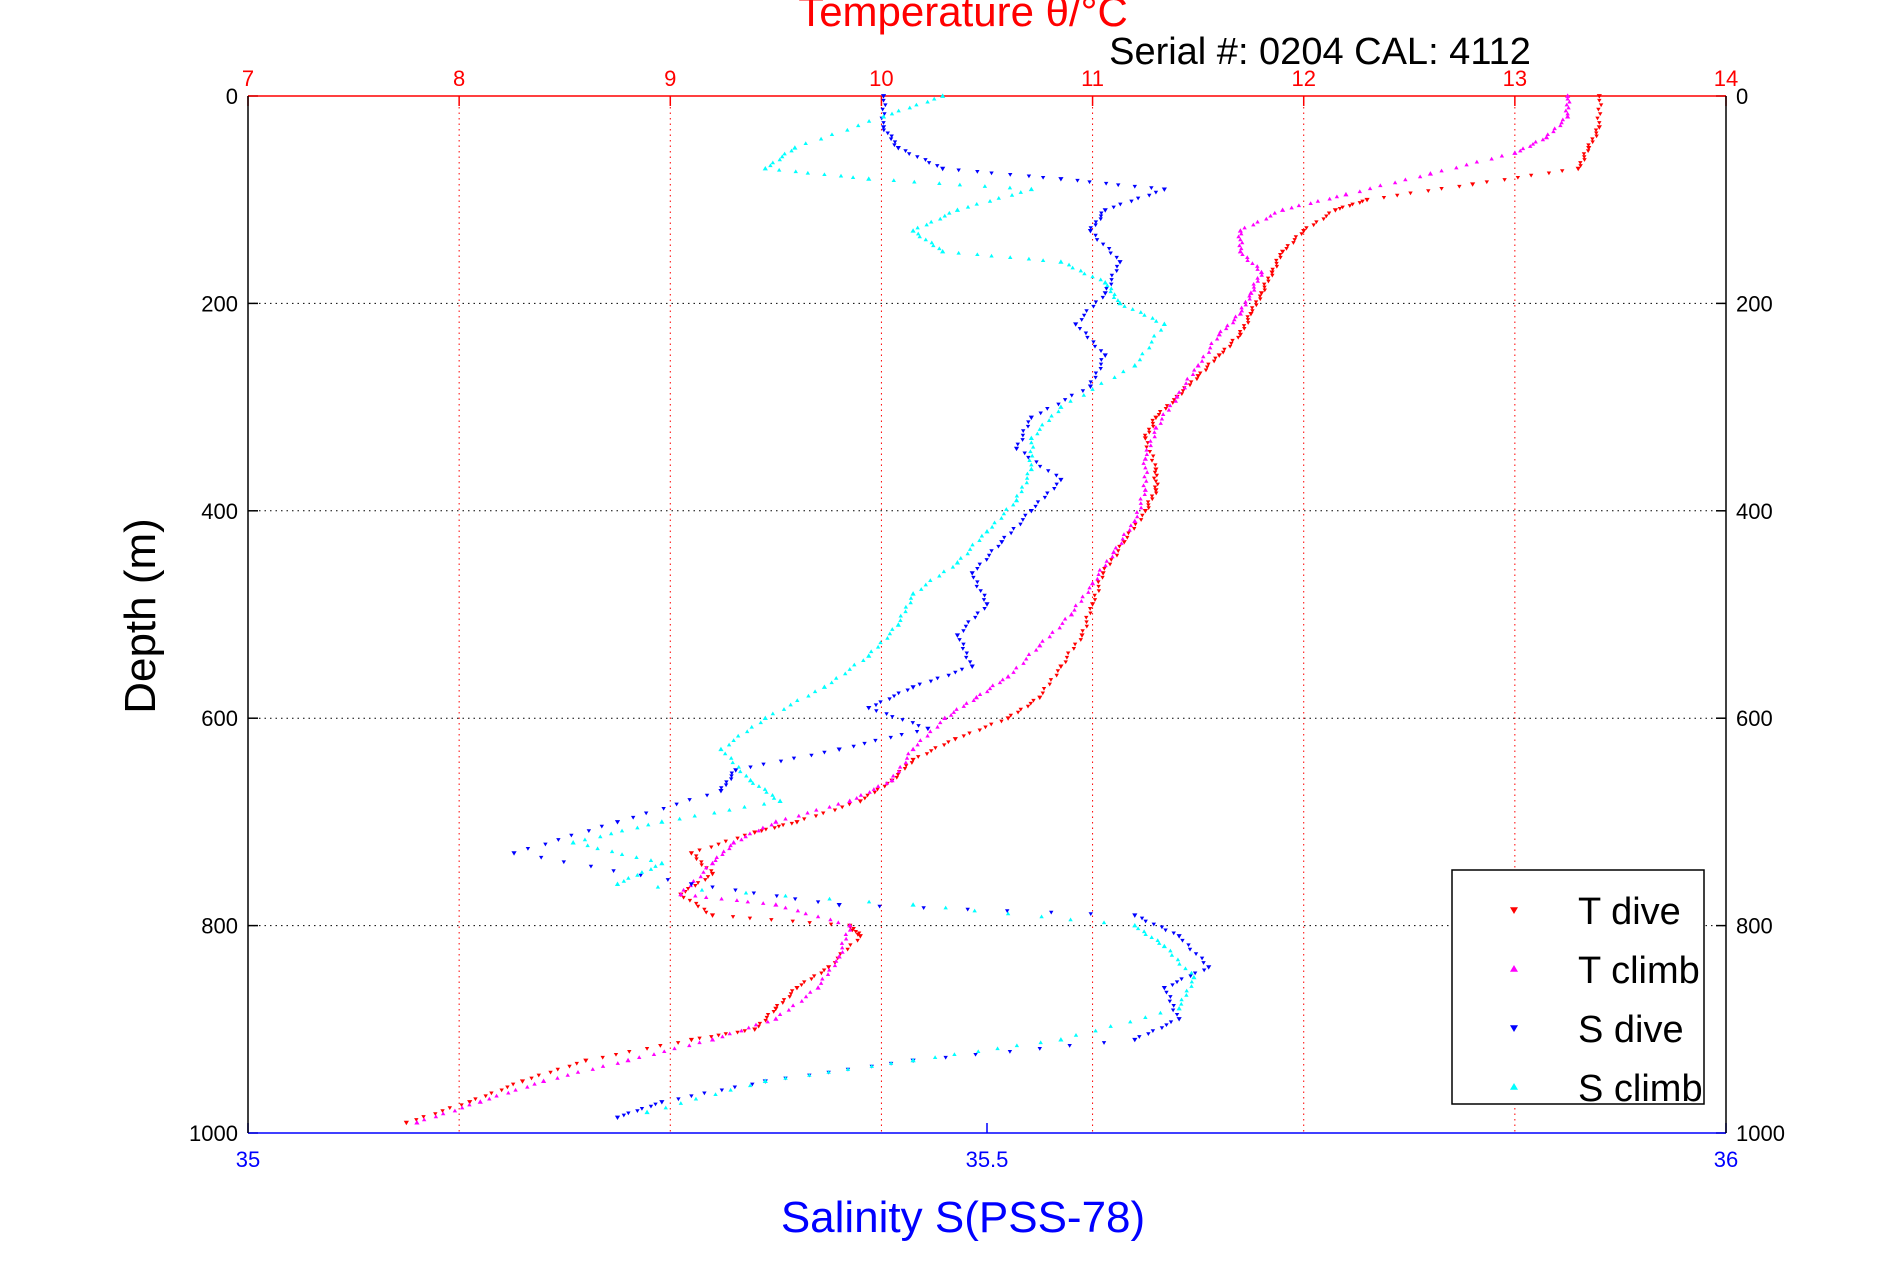  Describe the element at coordinates (963, 1217) in the screenshot. I see `x-bottom-axis-label: Salinity S(PSS-78)` at that location.